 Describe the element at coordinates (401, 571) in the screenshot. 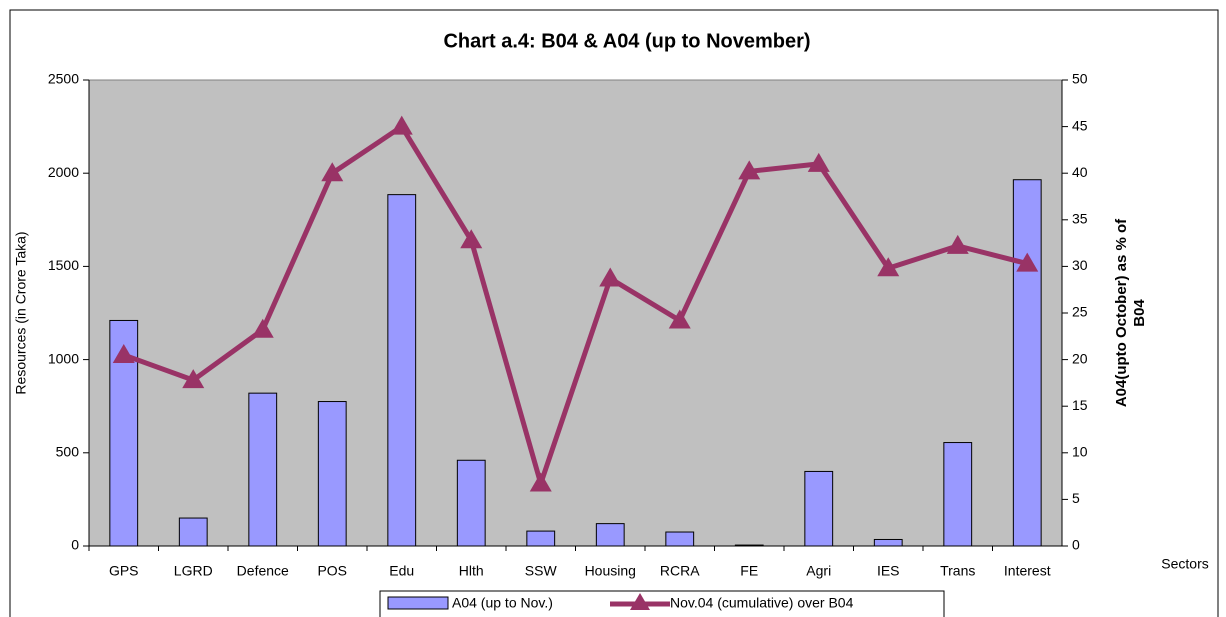

I see `x-tick-label: Edu` at that location.